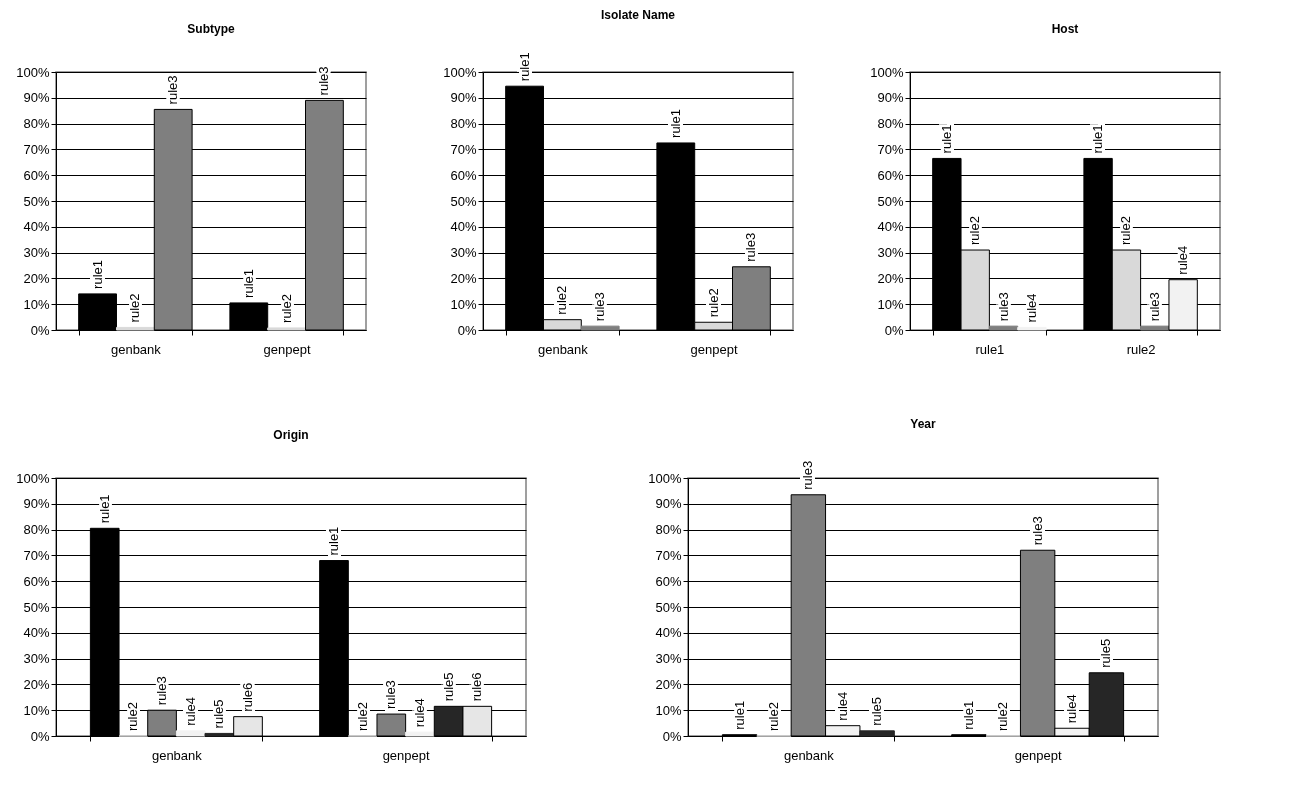 This screenshot has height=790, width=1315. What do you see at coordinates (248, 697) in the screenshot?
I see `text: rule6` at bounding box center [248, 697].